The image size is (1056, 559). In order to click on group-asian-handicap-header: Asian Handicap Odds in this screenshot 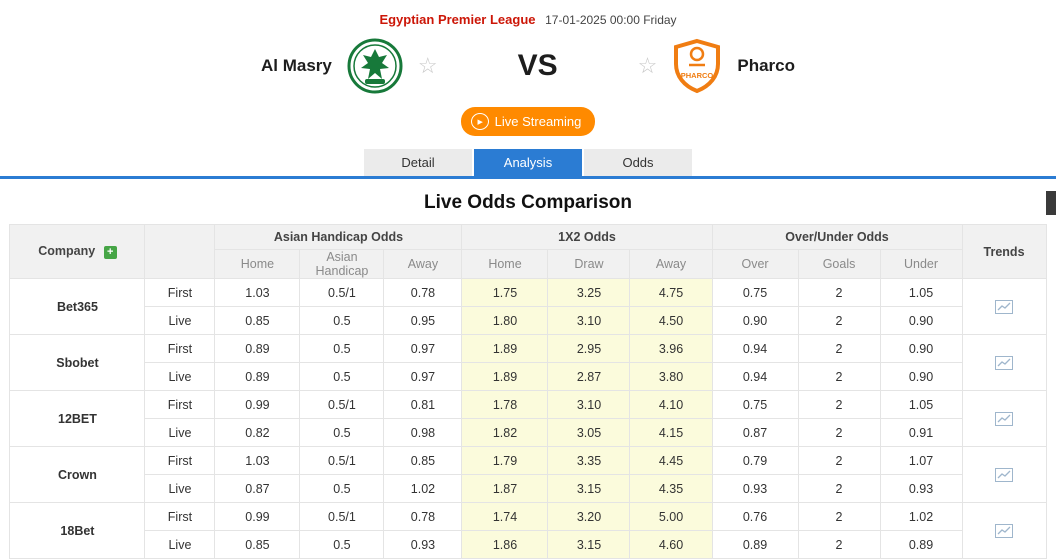, I will do `click(338, 237)`.